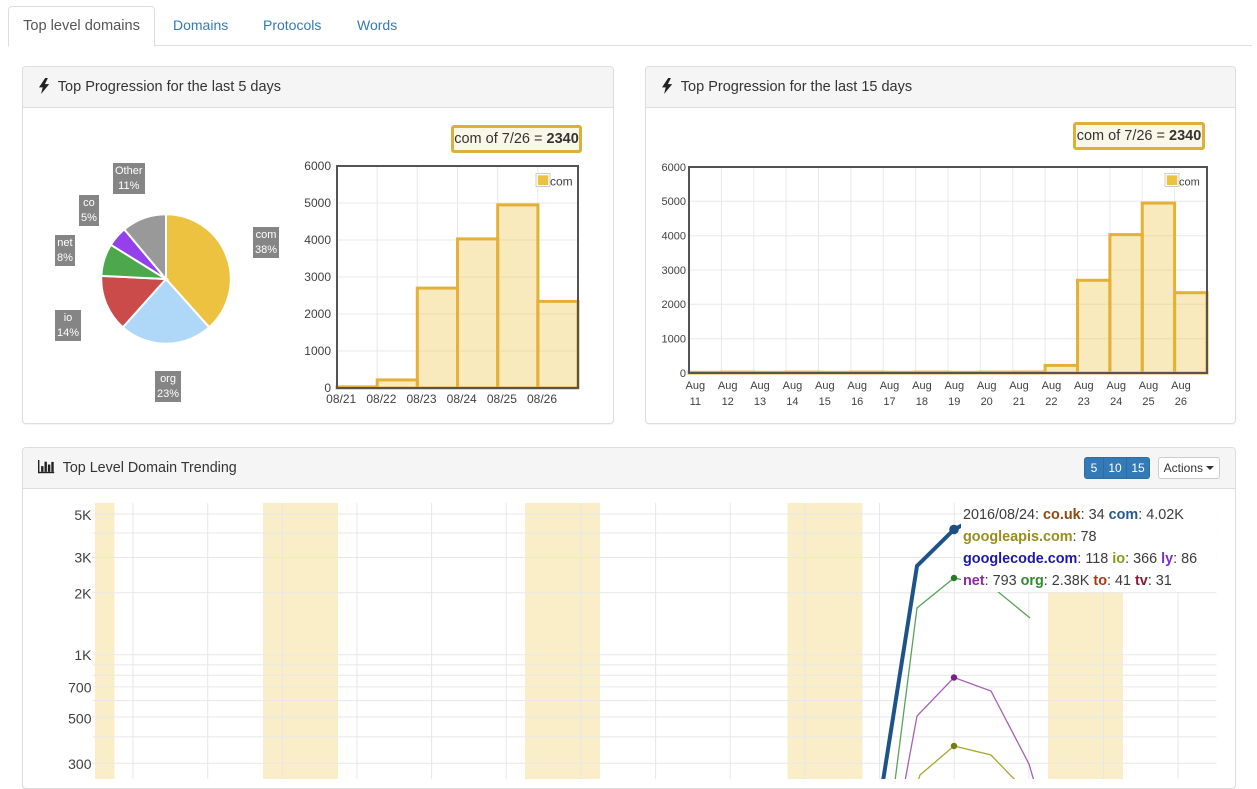 The width and height of the screenshot is (1257, 789). What do you see at coordinates (542, 399) in the screenshot?
I see `svg-text: 08/26` at bounding box center [542, 399].